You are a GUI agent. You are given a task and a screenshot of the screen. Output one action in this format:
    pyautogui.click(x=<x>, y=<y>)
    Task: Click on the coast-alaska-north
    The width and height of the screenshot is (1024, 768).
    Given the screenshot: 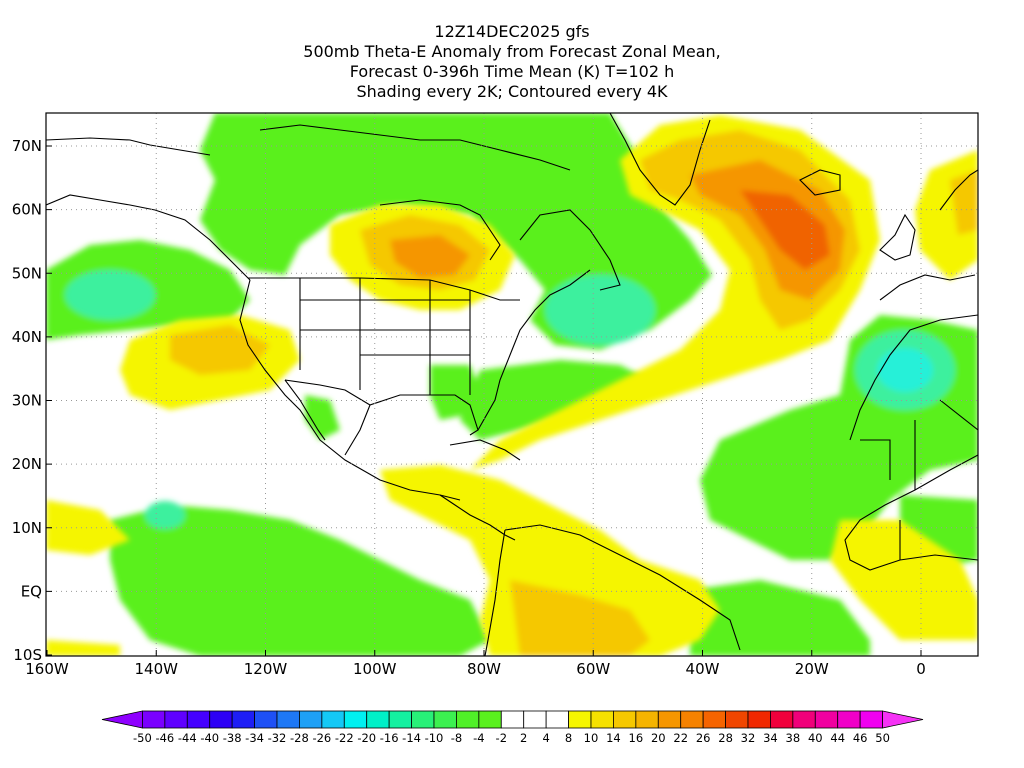 What is the action you would take?
    pyautogui.click(x=128, y=146)
    